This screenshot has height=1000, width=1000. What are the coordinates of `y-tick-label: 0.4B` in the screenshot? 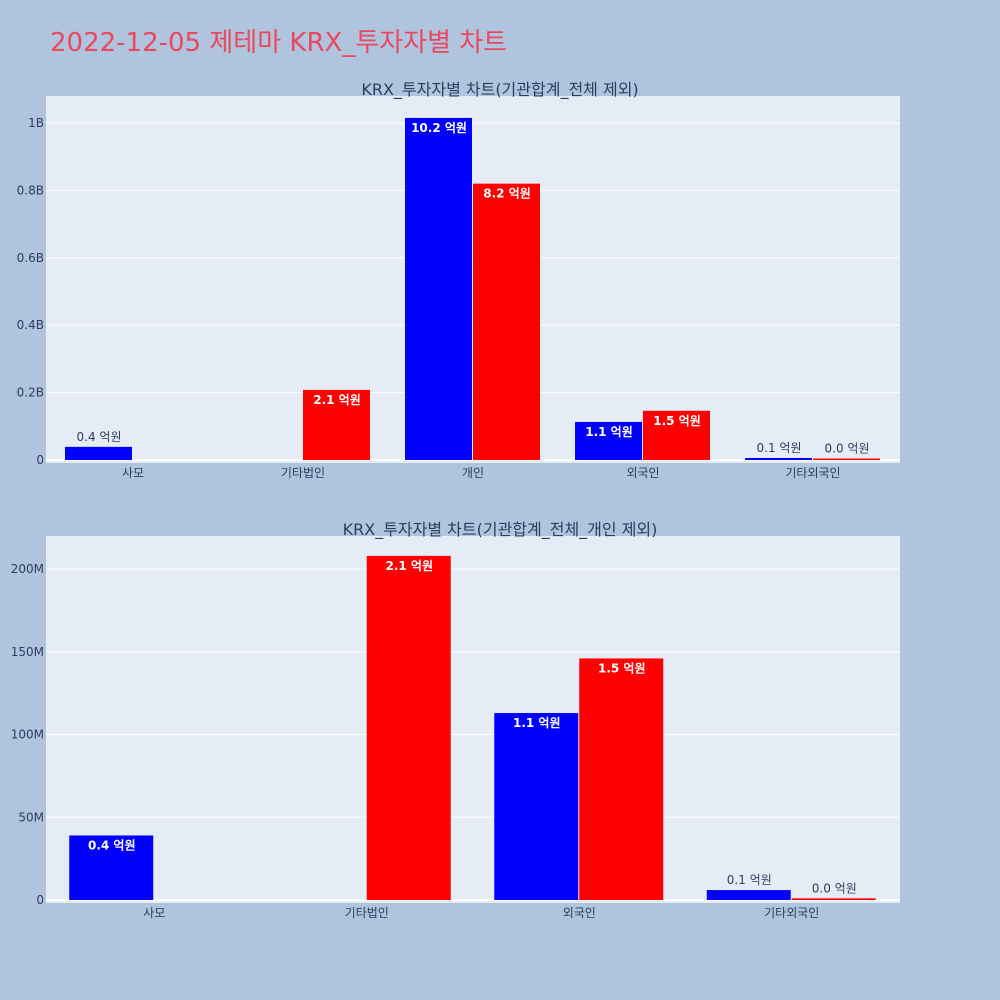 It's located at (30, 325).